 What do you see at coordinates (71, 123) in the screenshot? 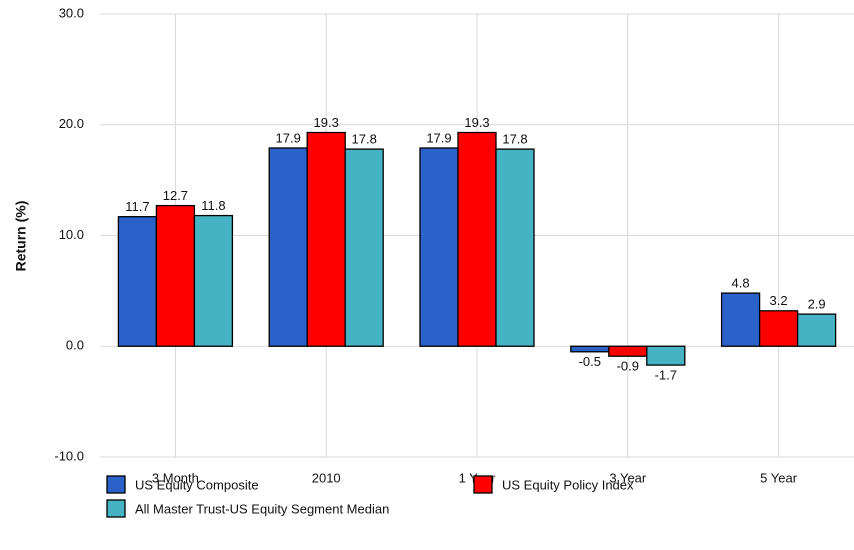
I see `y-tick-label: 20.0` at bounding box center [71, 123].